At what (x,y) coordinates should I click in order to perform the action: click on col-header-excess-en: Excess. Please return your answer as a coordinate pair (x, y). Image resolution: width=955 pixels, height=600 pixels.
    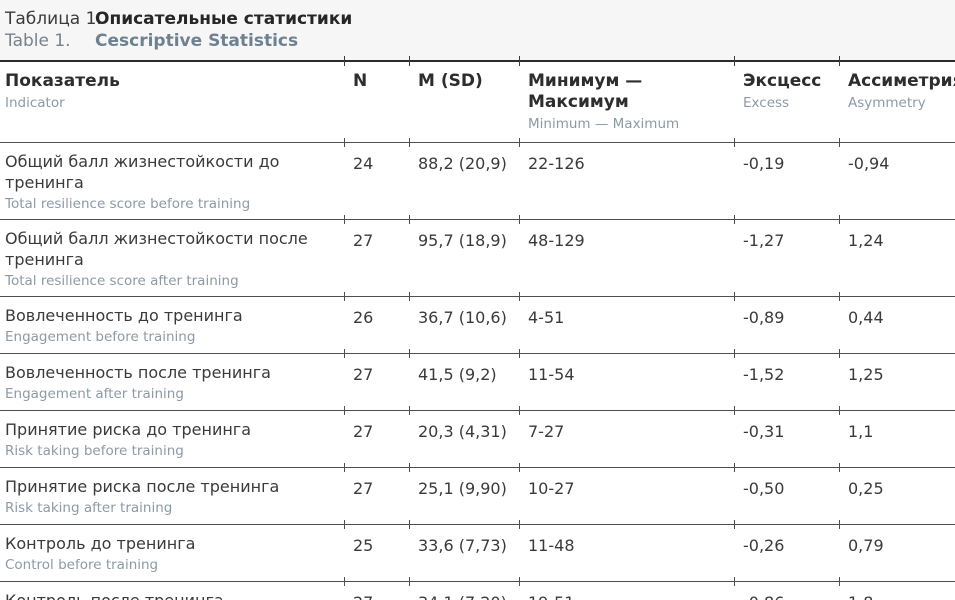
    Looking at the image, I should click on (766, 103).